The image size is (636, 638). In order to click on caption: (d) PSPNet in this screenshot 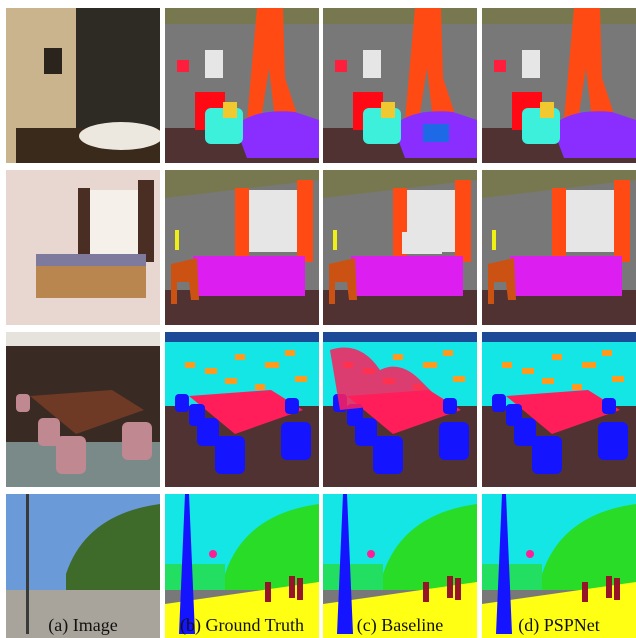, I will do `click(559, 625)`.